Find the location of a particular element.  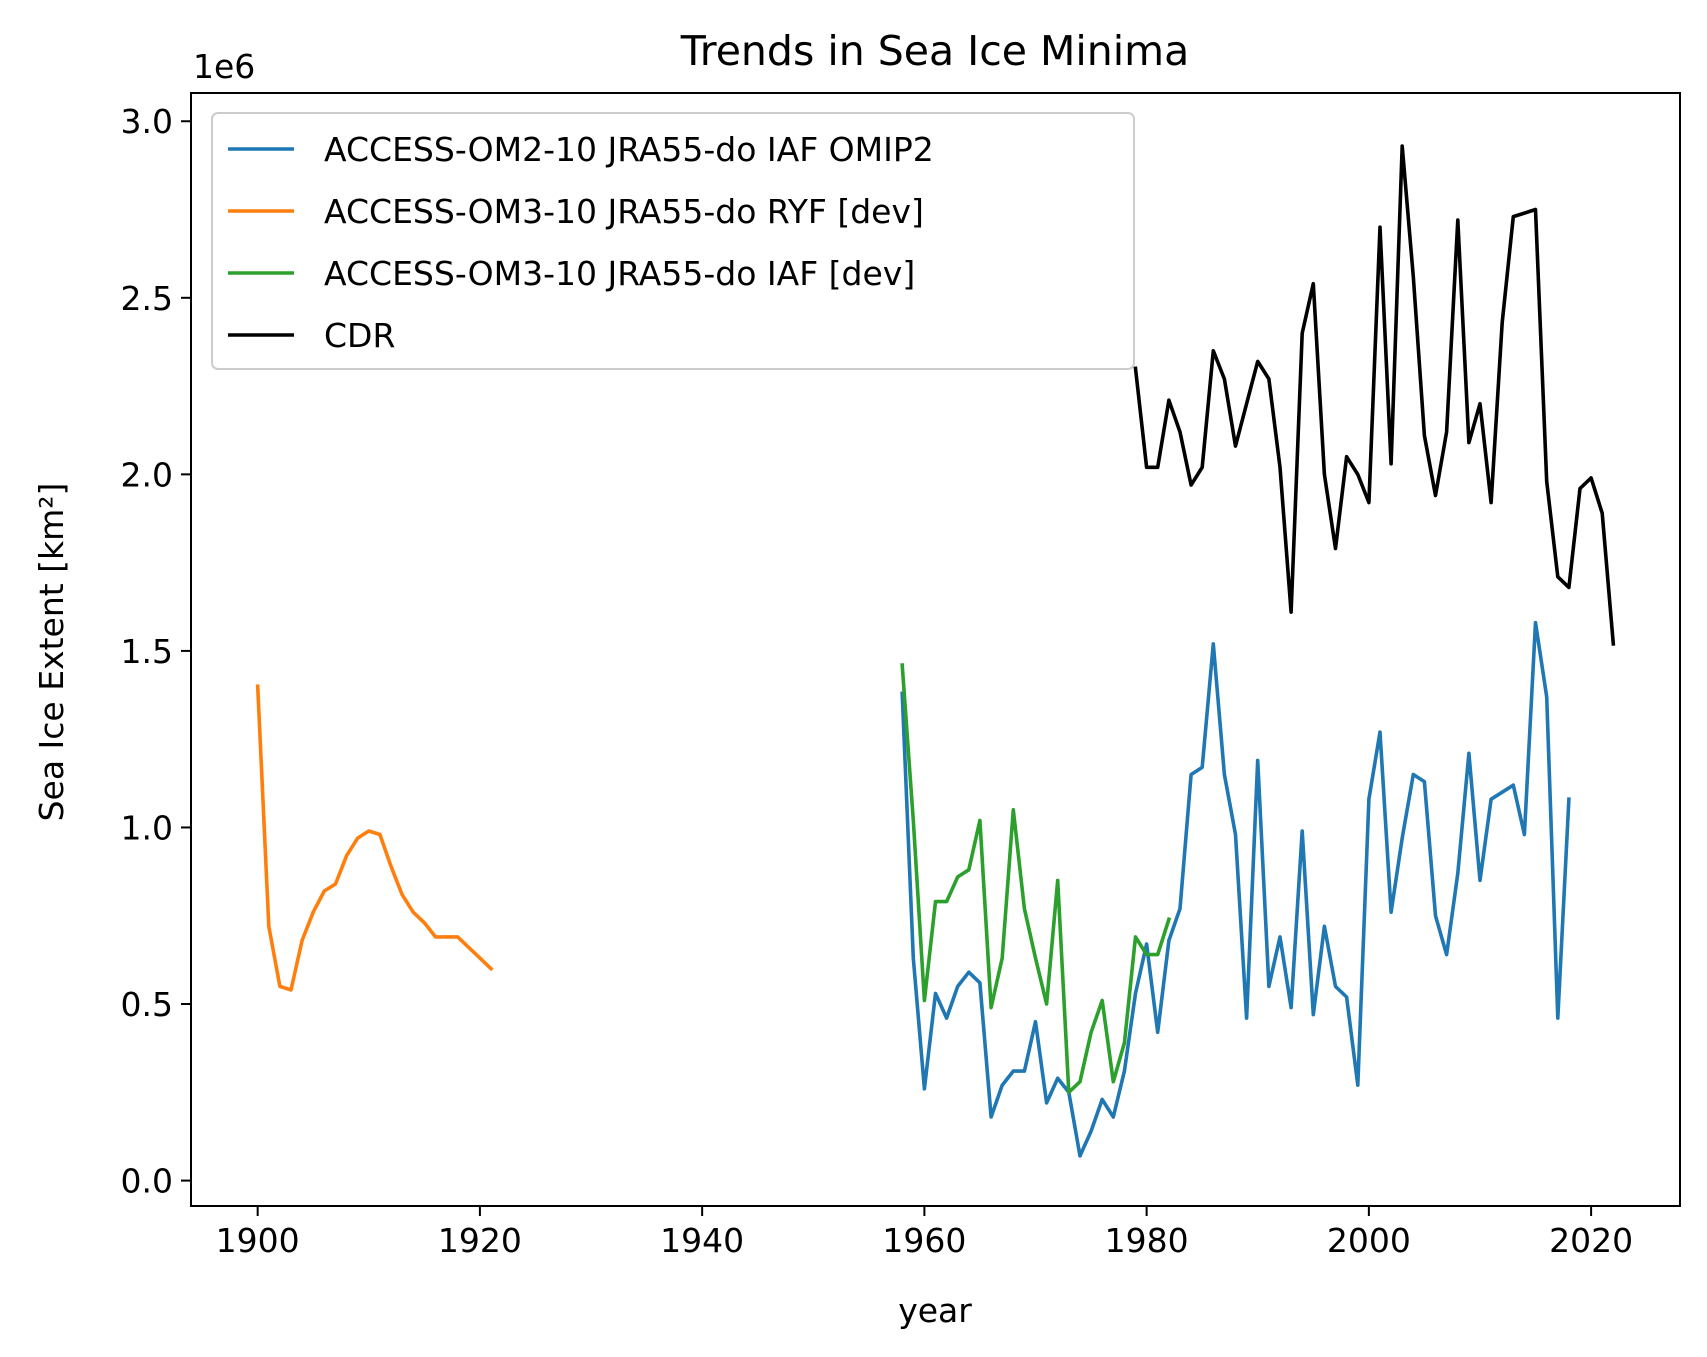

y-tick-label: 2.0 is located at coordinates (147, 474).